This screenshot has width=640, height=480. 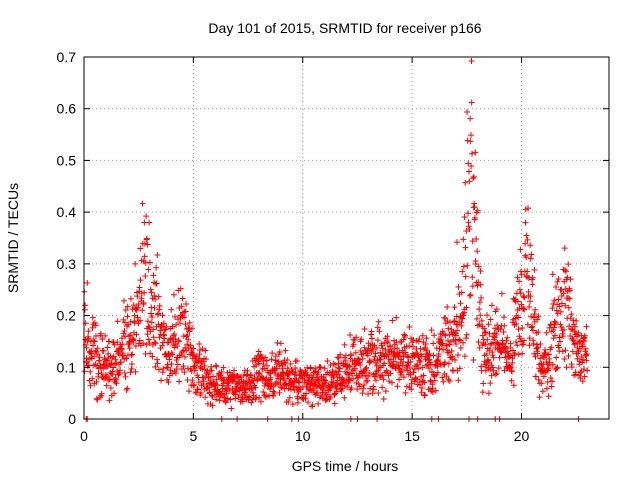 I want to click on x-axis-title: GPS time / hours, so click(x=345, y=466).